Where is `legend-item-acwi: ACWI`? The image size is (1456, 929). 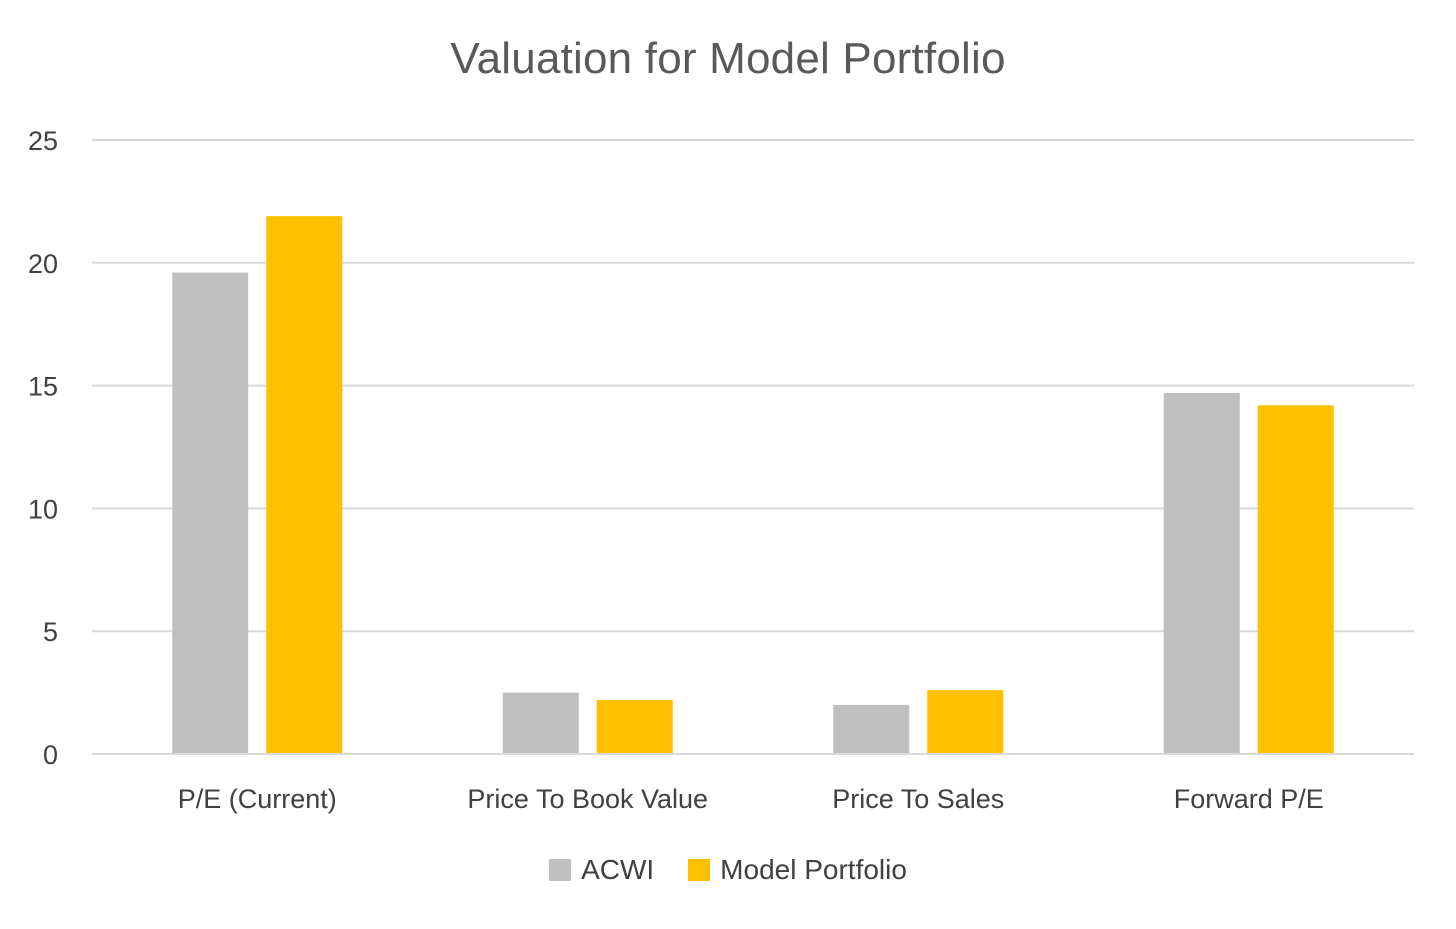 legend-item-acwi: ACWI is located at coordinates (601, 870).